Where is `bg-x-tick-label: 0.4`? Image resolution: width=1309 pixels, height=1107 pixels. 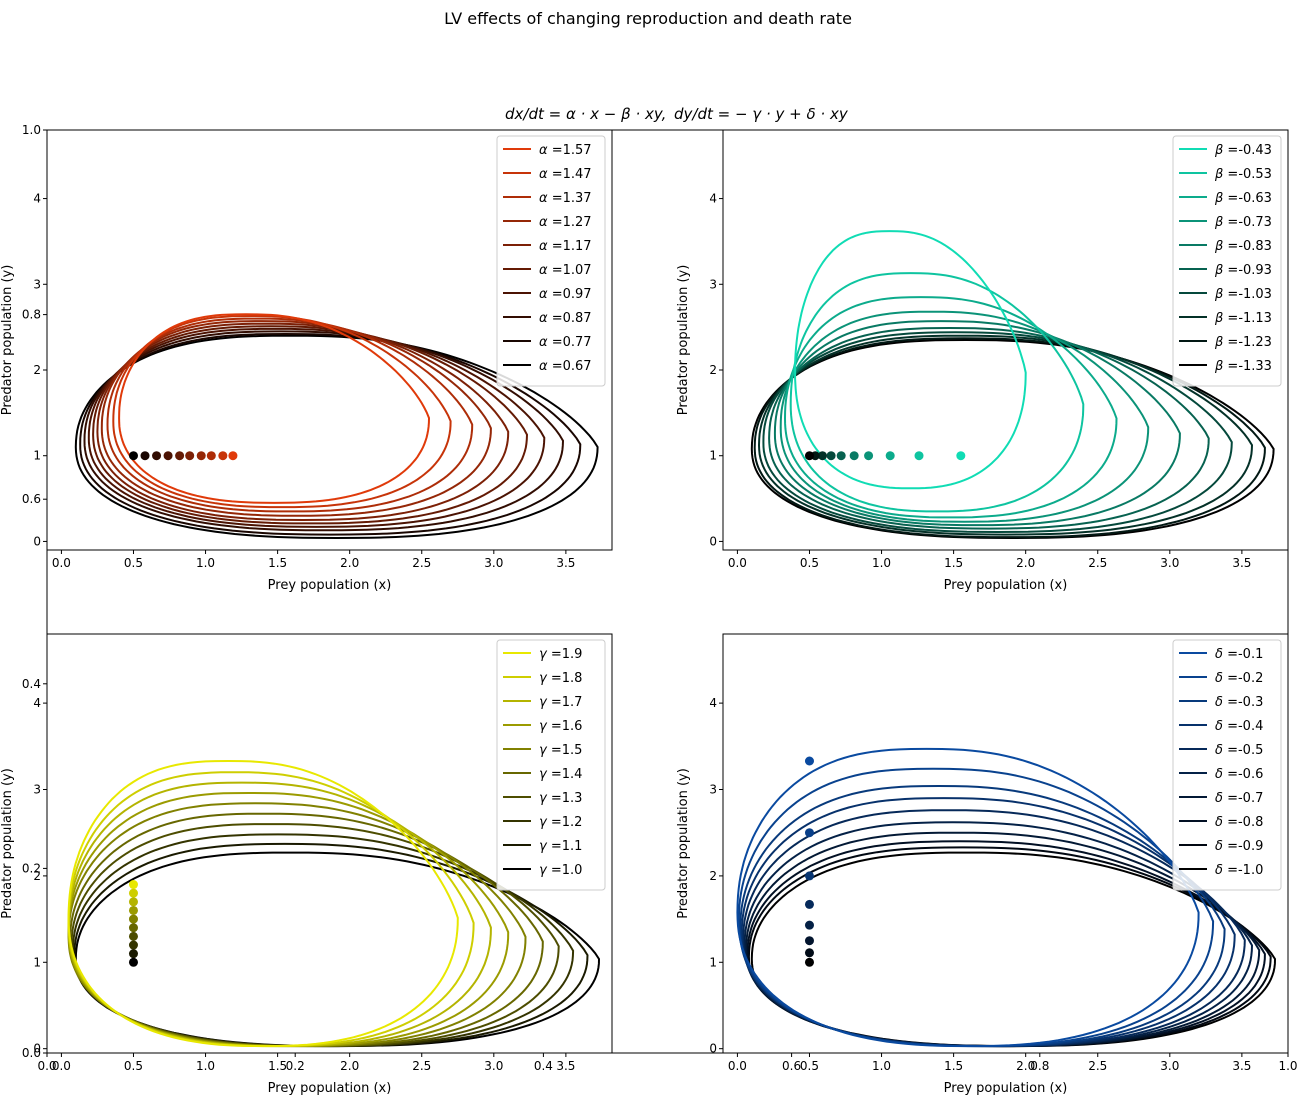 bg-x-tick-label: 0.4 is located at coordinates (543, 1066).